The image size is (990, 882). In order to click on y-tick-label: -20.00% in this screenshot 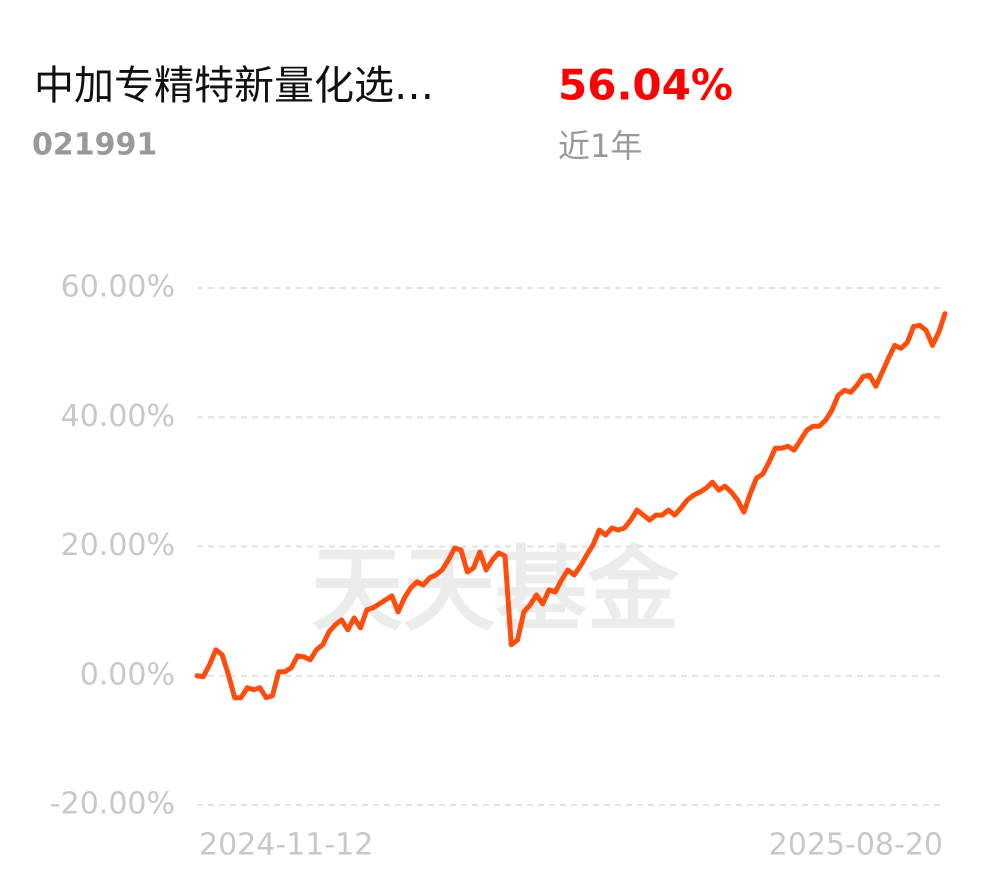, I will do `click(112, 804)`.